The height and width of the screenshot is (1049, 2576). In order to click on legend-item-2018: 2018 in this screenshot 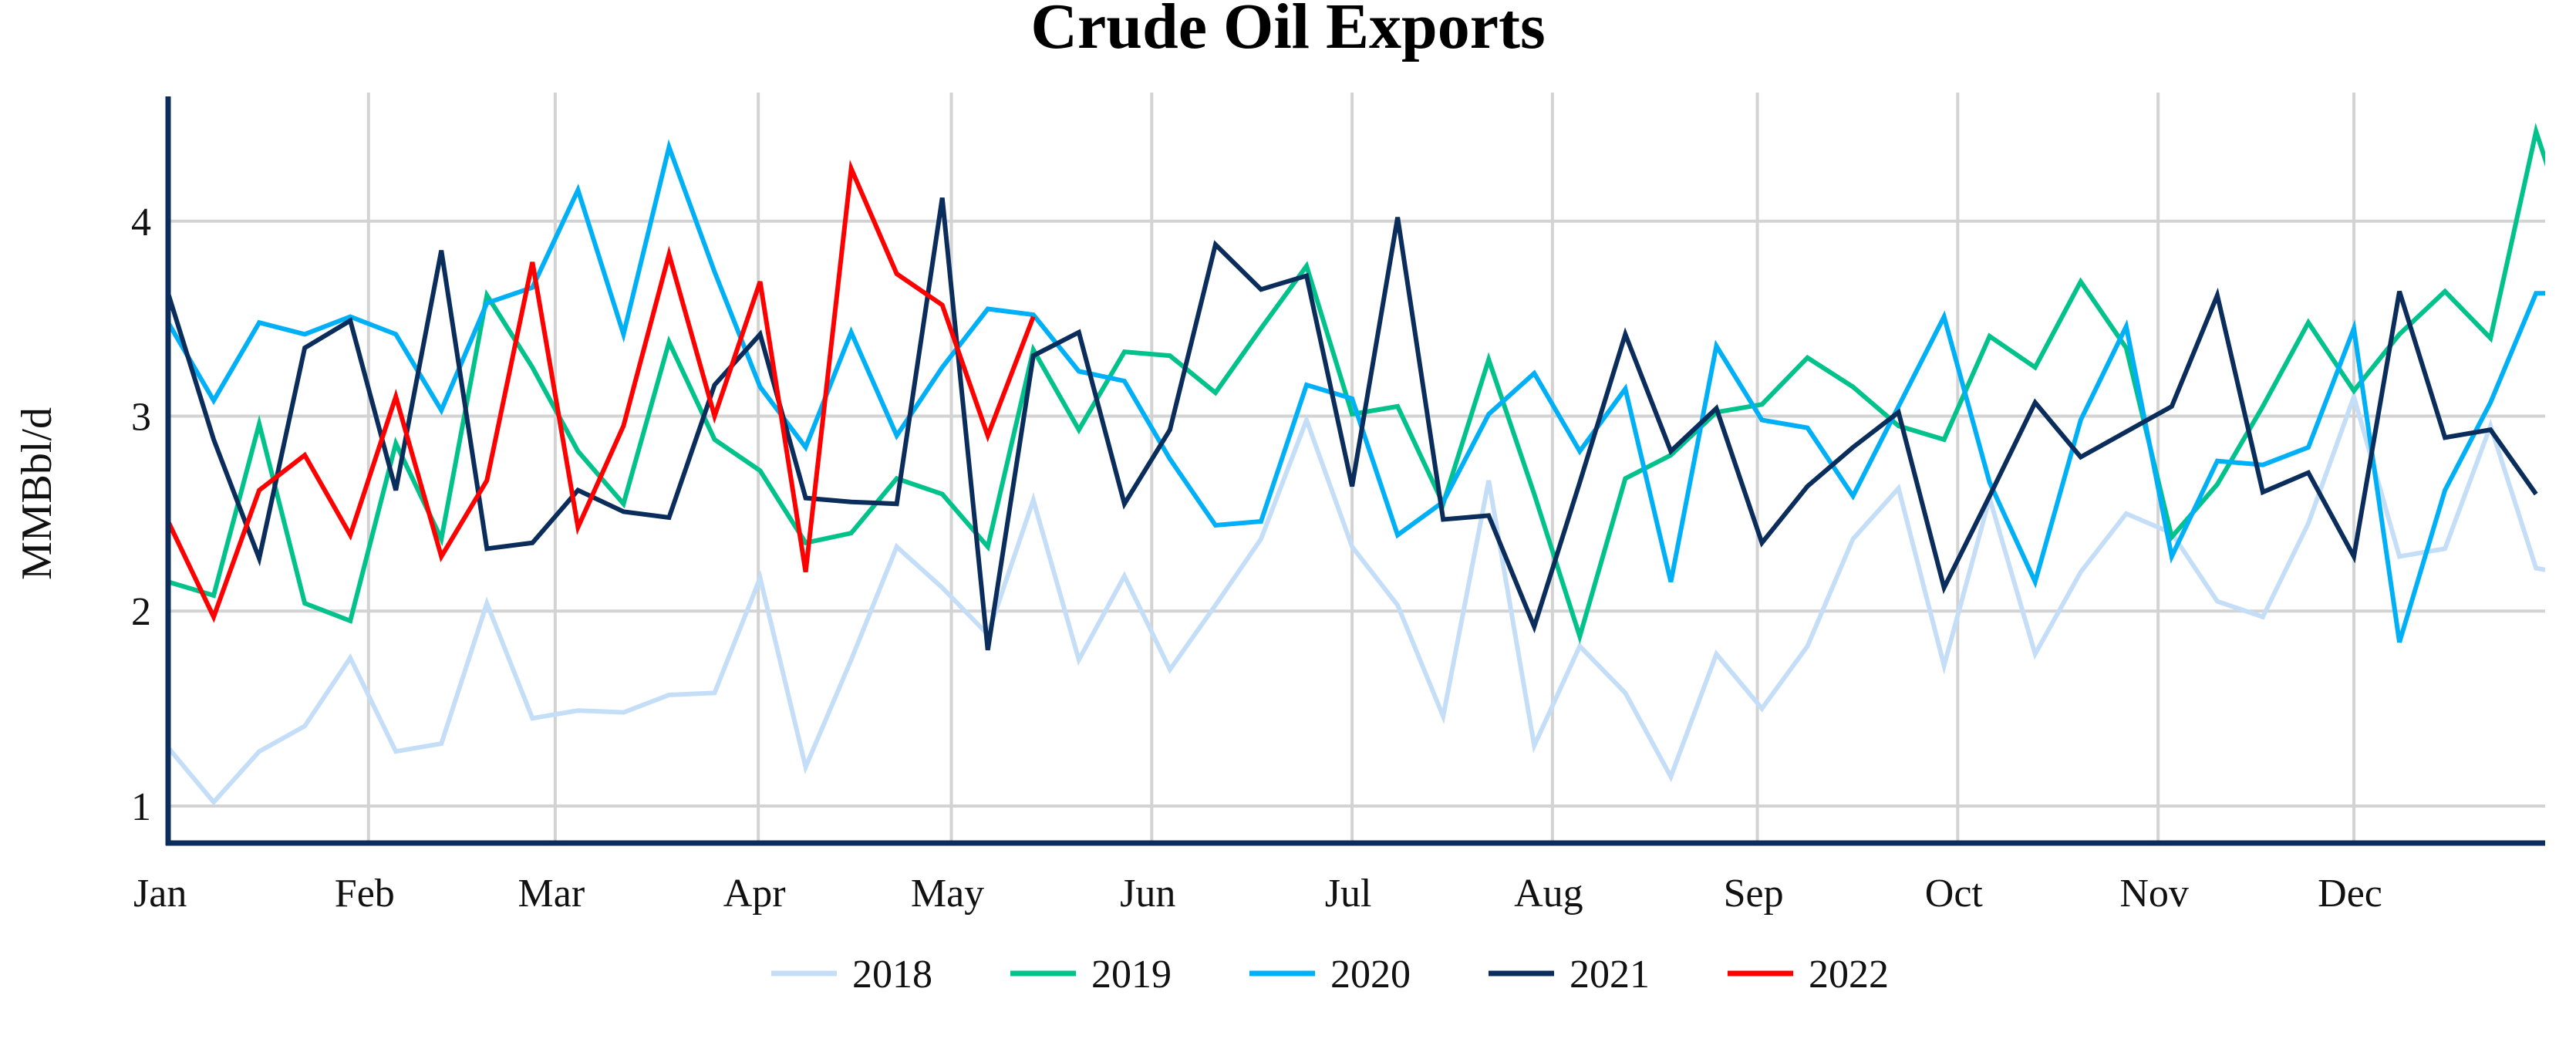, I will do `click(851, 975)`.